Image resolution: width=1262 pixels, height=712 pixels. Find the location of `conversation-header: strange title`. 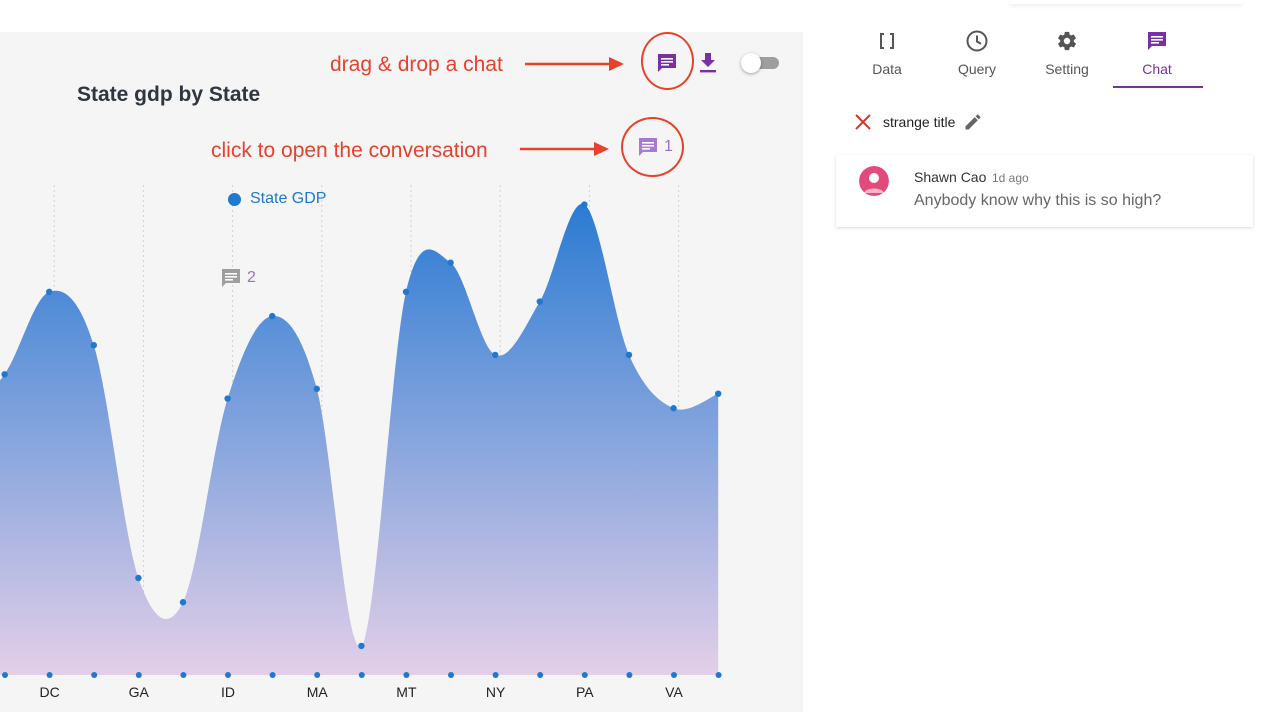

conversation-header: strange title is located at coordinates (918, 122).